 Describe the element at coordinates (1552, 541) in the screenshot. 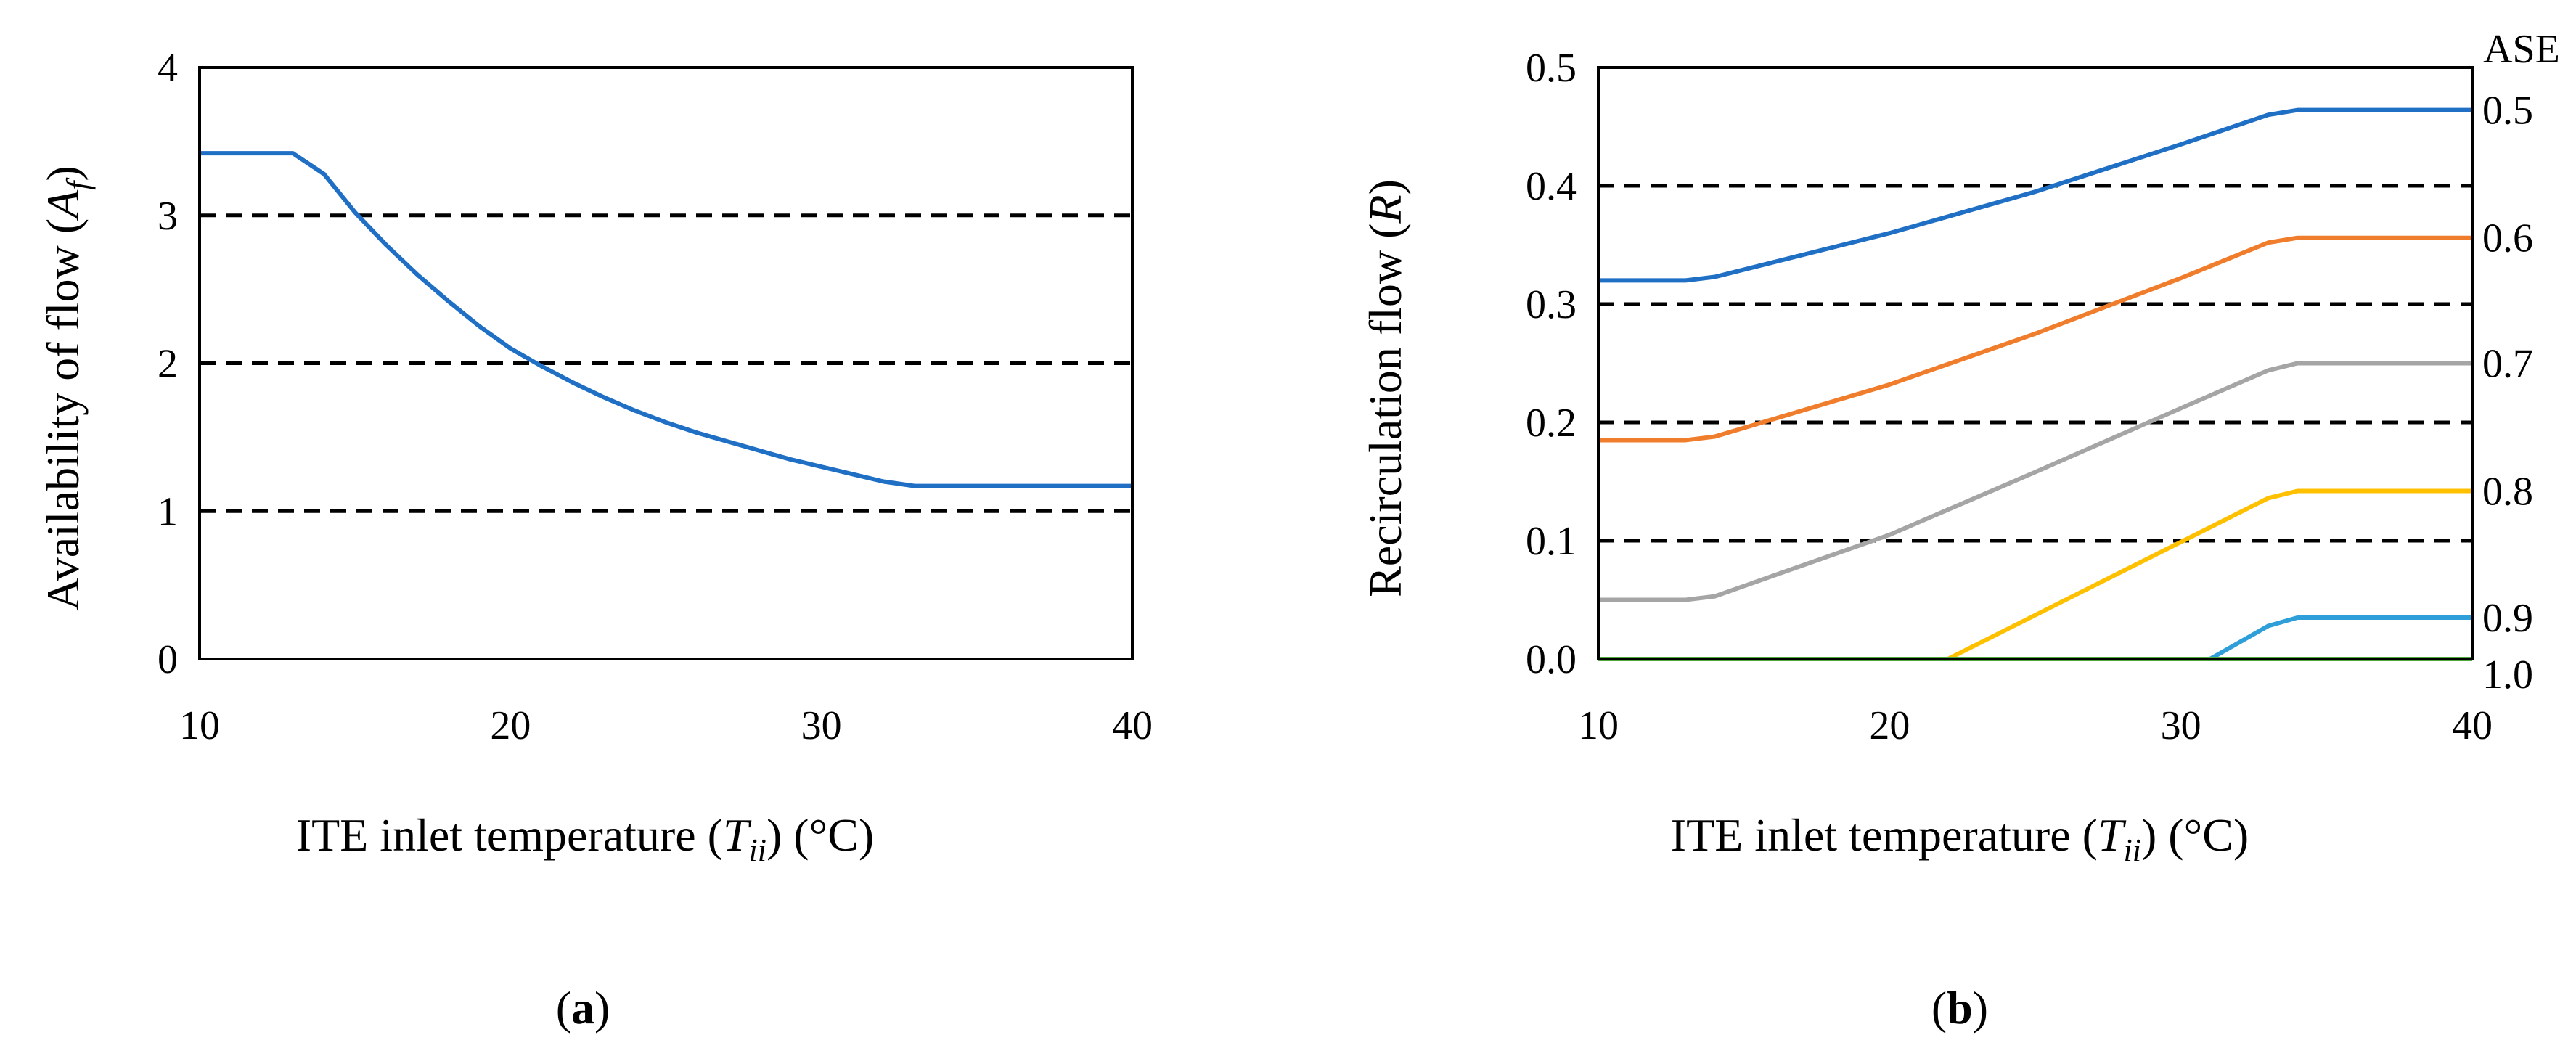

I see `b-y-tick-label: 0.1` at that location.